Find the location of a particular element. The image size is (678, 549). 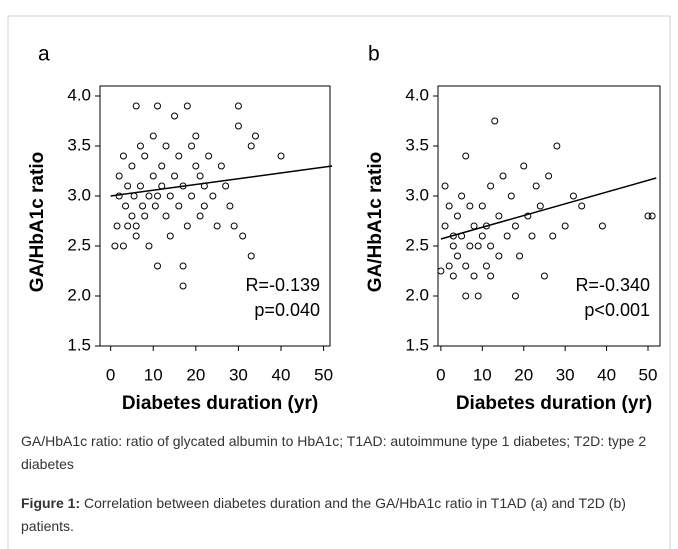

panel-label: b is located at coordinates (374, 54).